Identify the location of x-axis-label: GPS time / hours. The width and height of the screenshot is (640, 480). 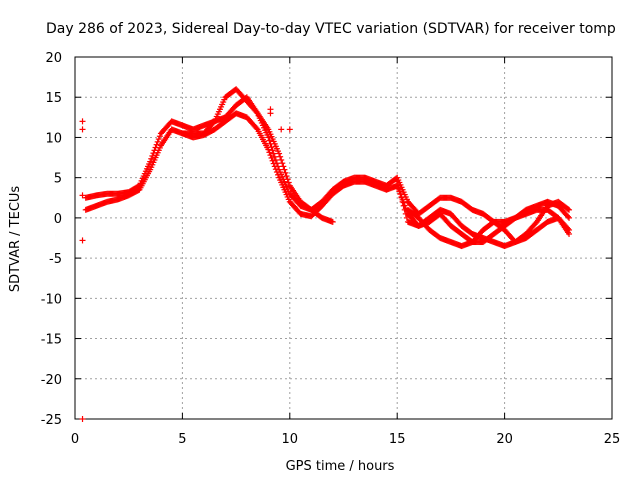
(340, 466).